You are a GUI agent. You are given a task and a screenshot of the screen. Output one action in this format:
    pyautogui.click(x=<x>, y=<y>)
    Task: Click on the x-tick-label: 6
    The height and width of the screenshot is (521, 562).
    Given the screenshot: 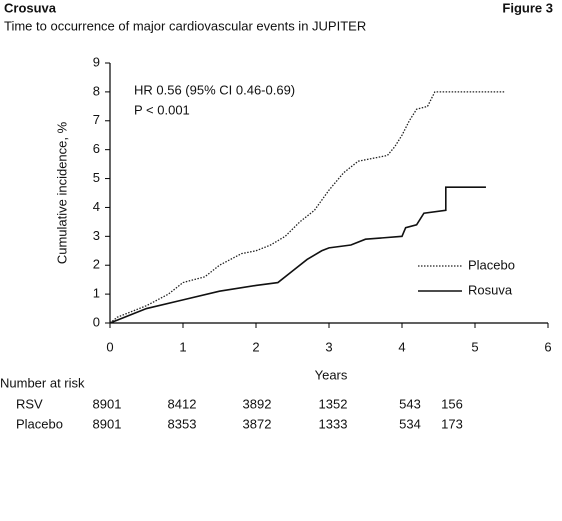 What is the action you would take?
    pyautogui.click(x=547, y=346)
    